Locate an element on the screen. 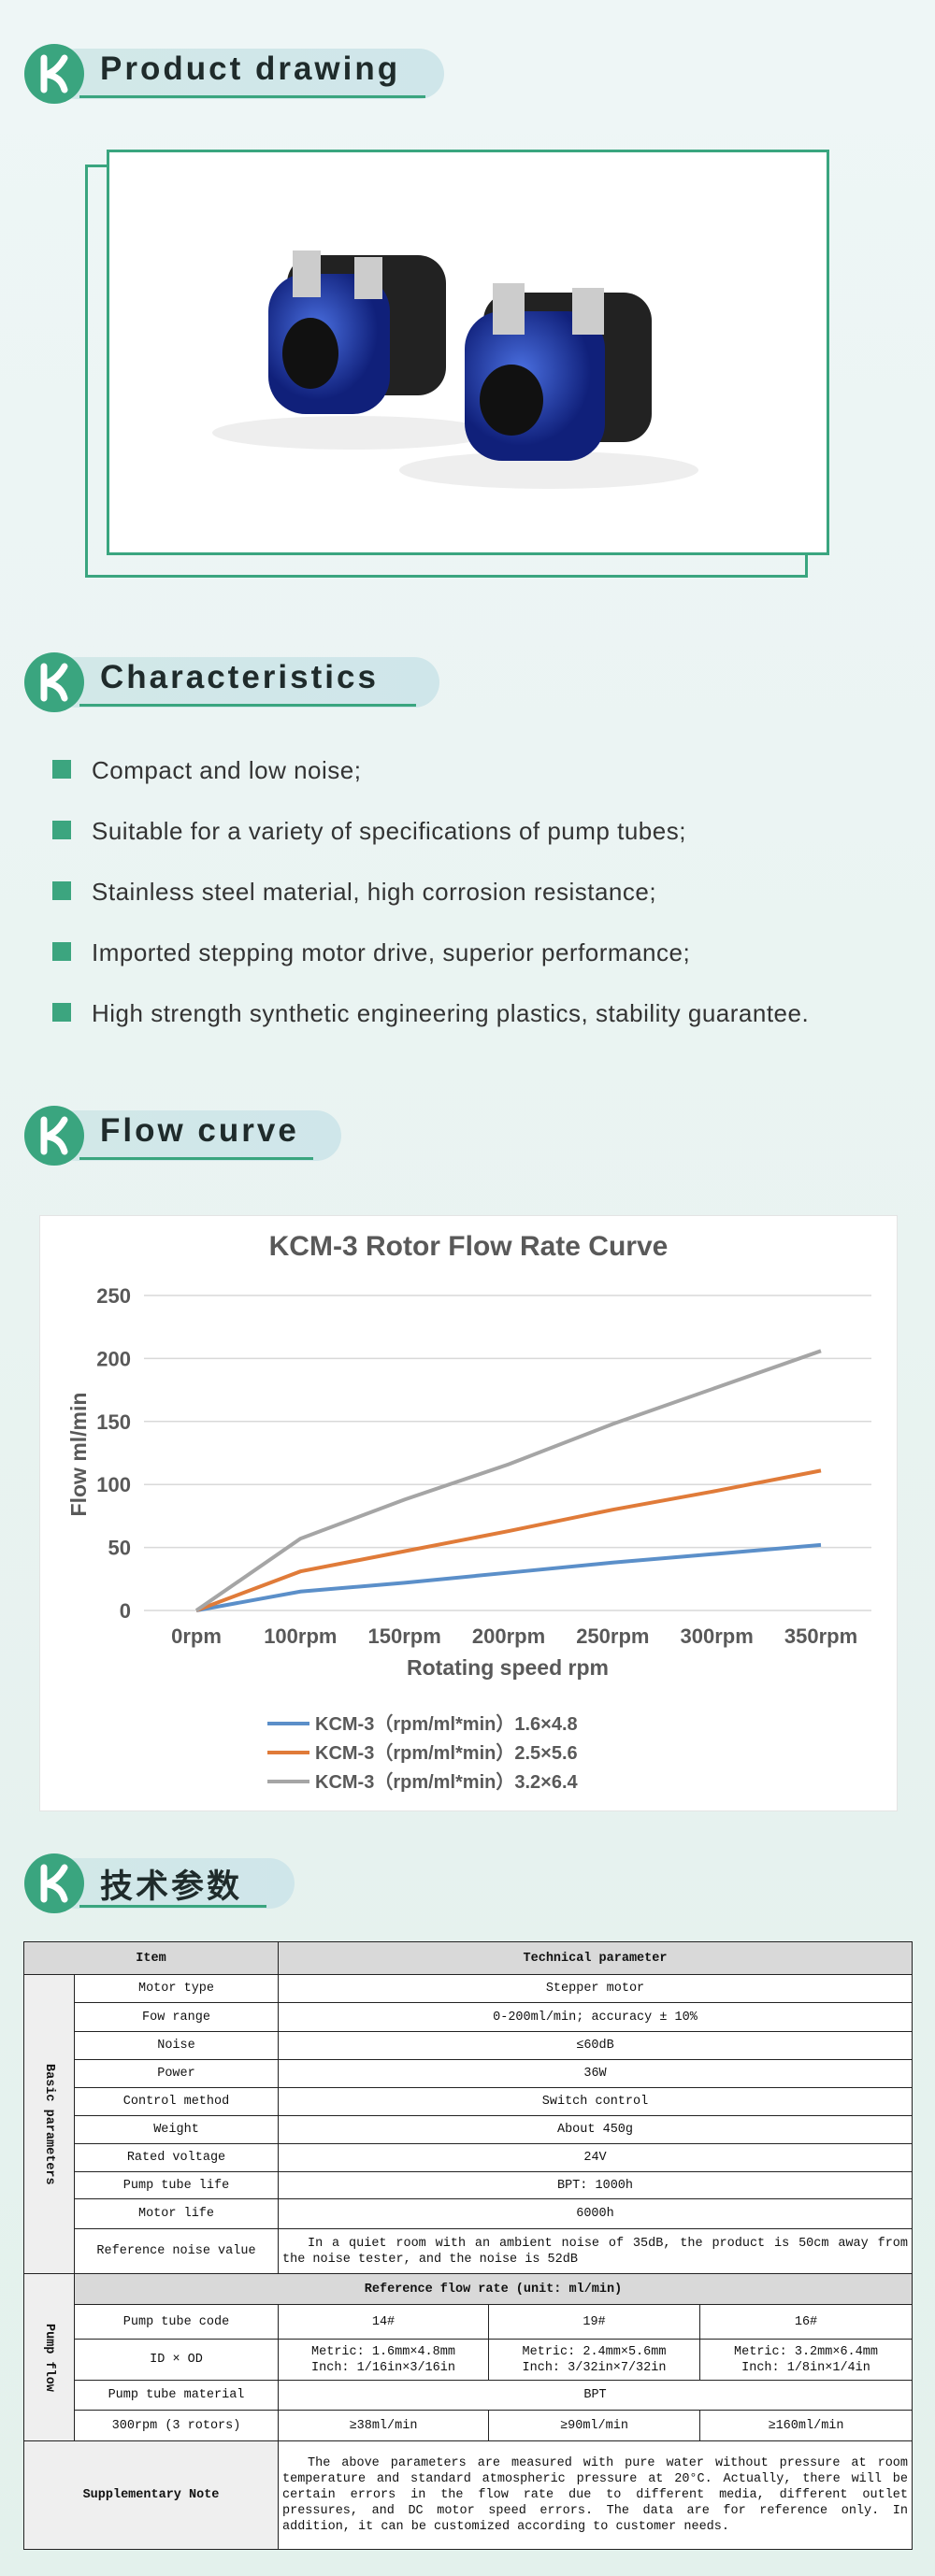 The image size is (935, 2576). table-row: Control method Switch control is located at coordinates (469, 2101).